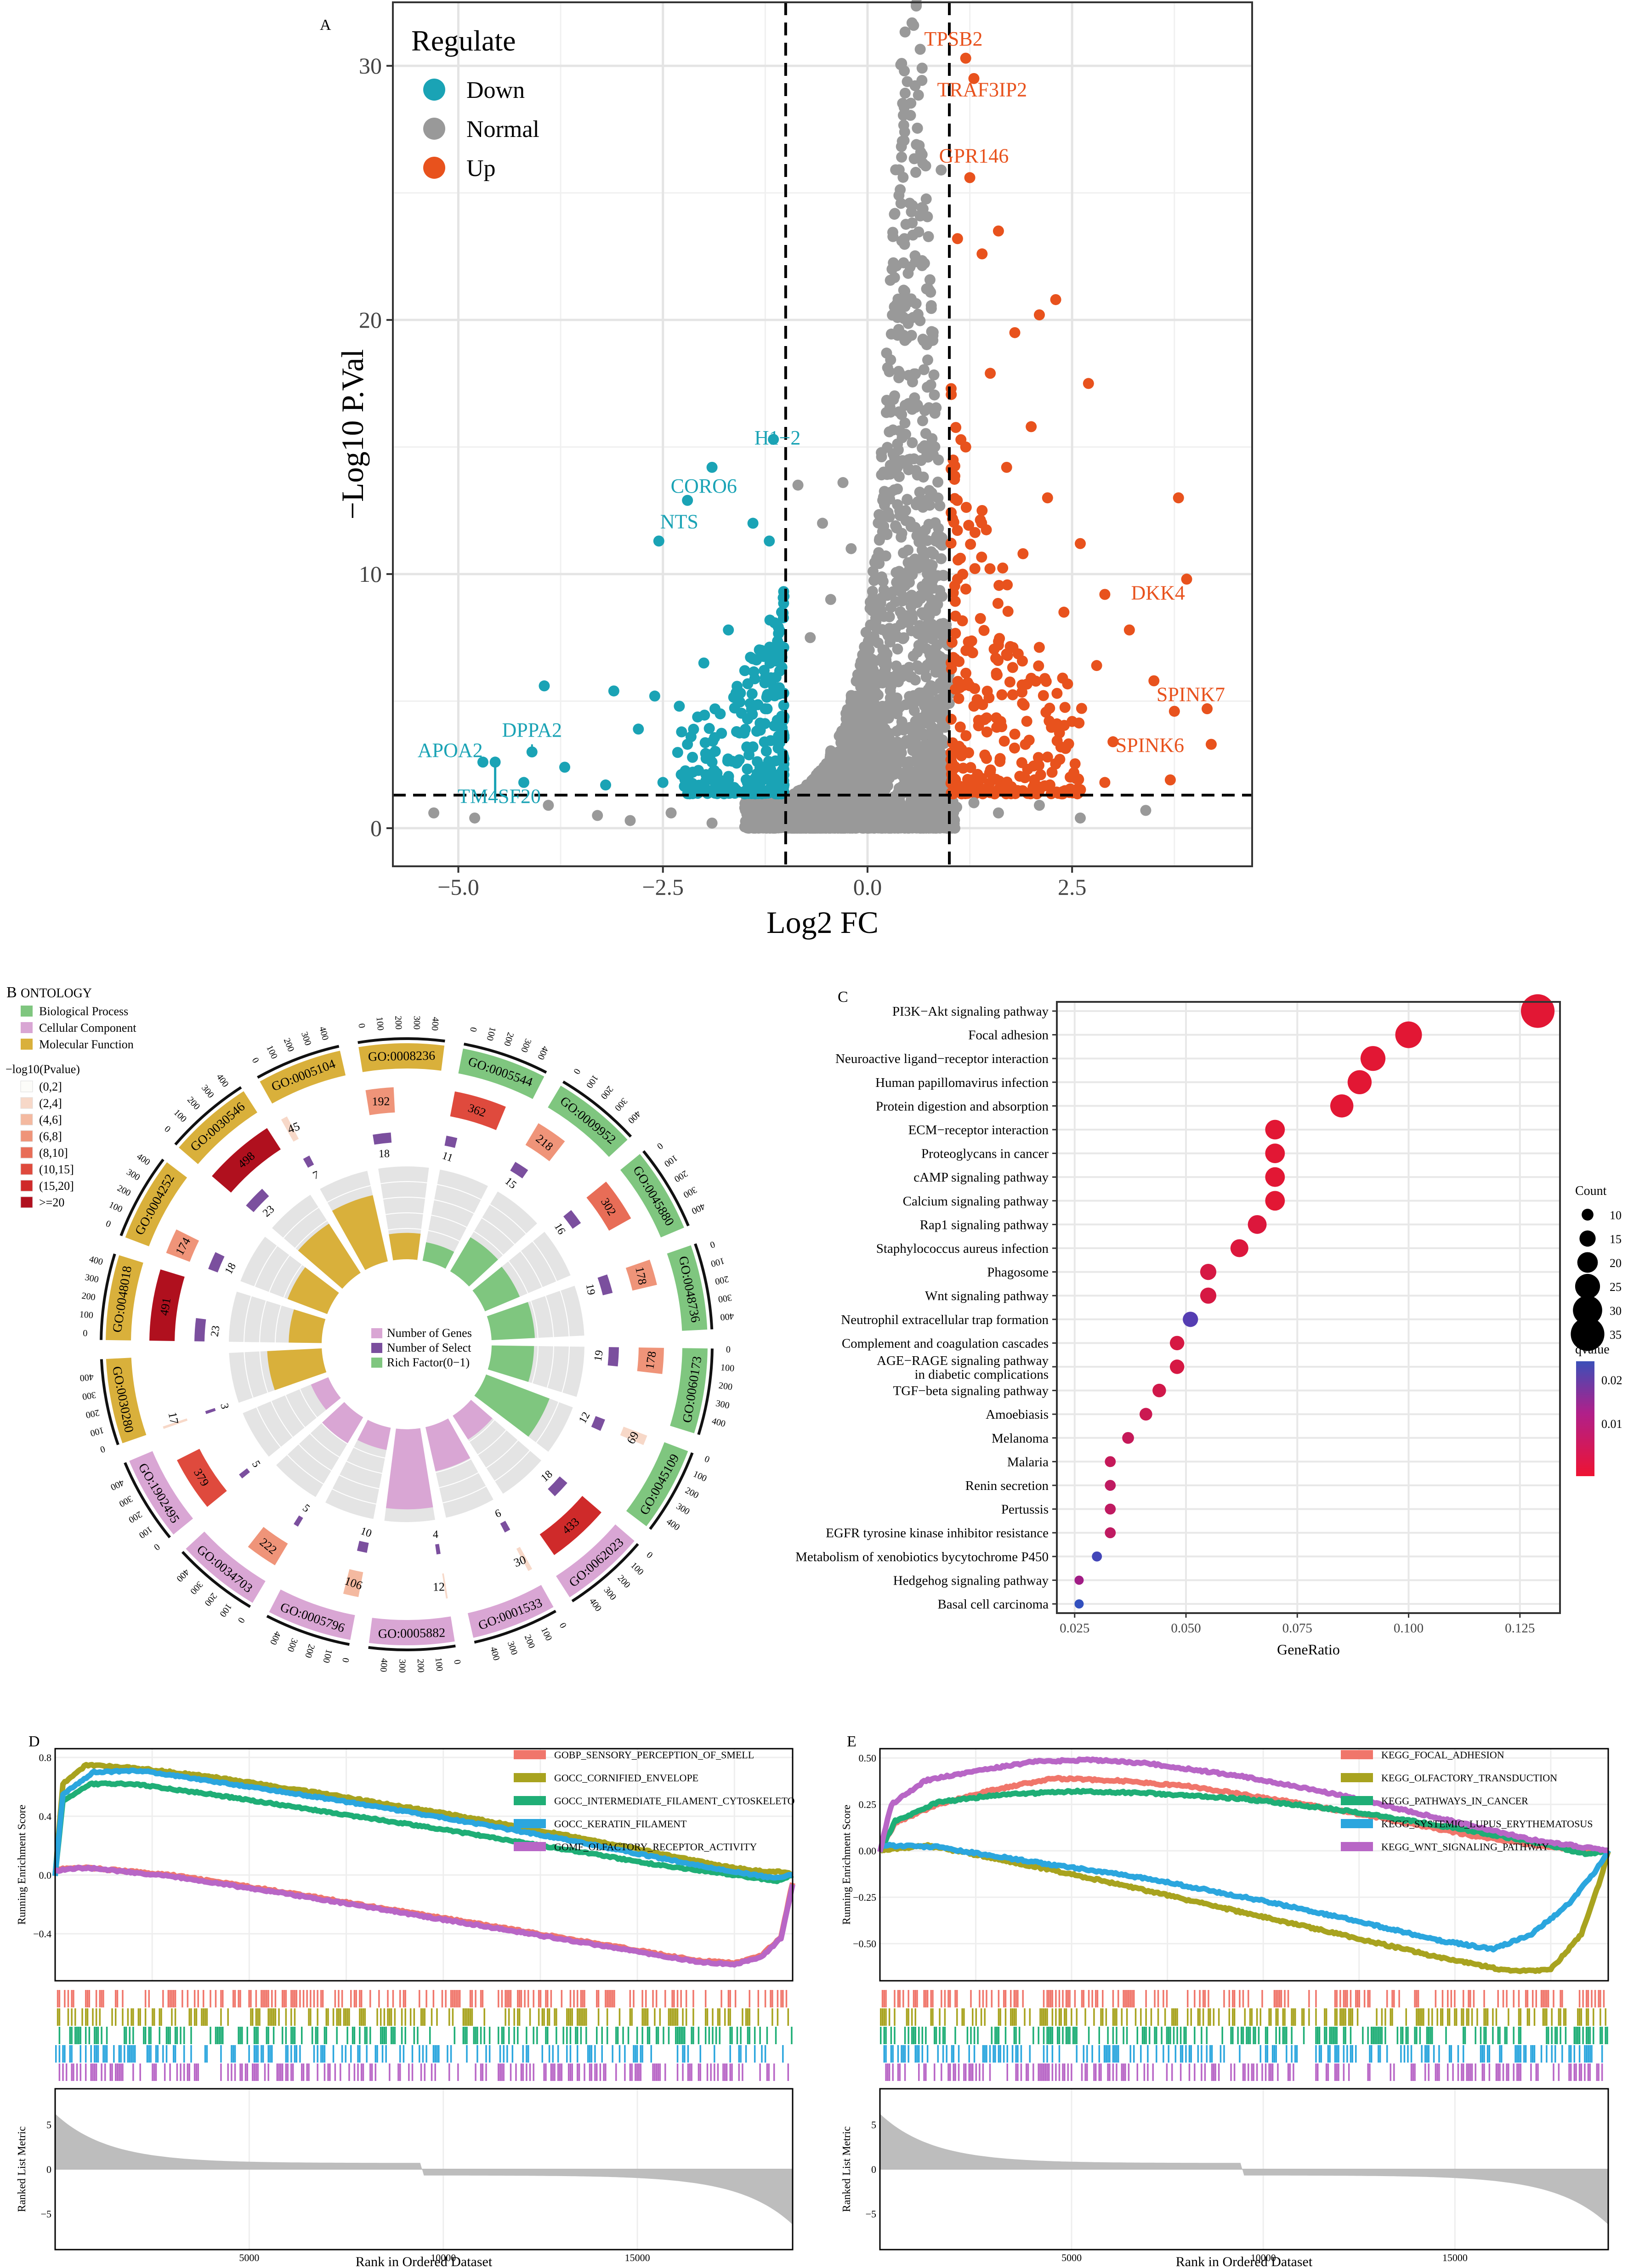 The image size is (1628, 2268). I want to click on gene-label: TPSB2, so click(953, 39).